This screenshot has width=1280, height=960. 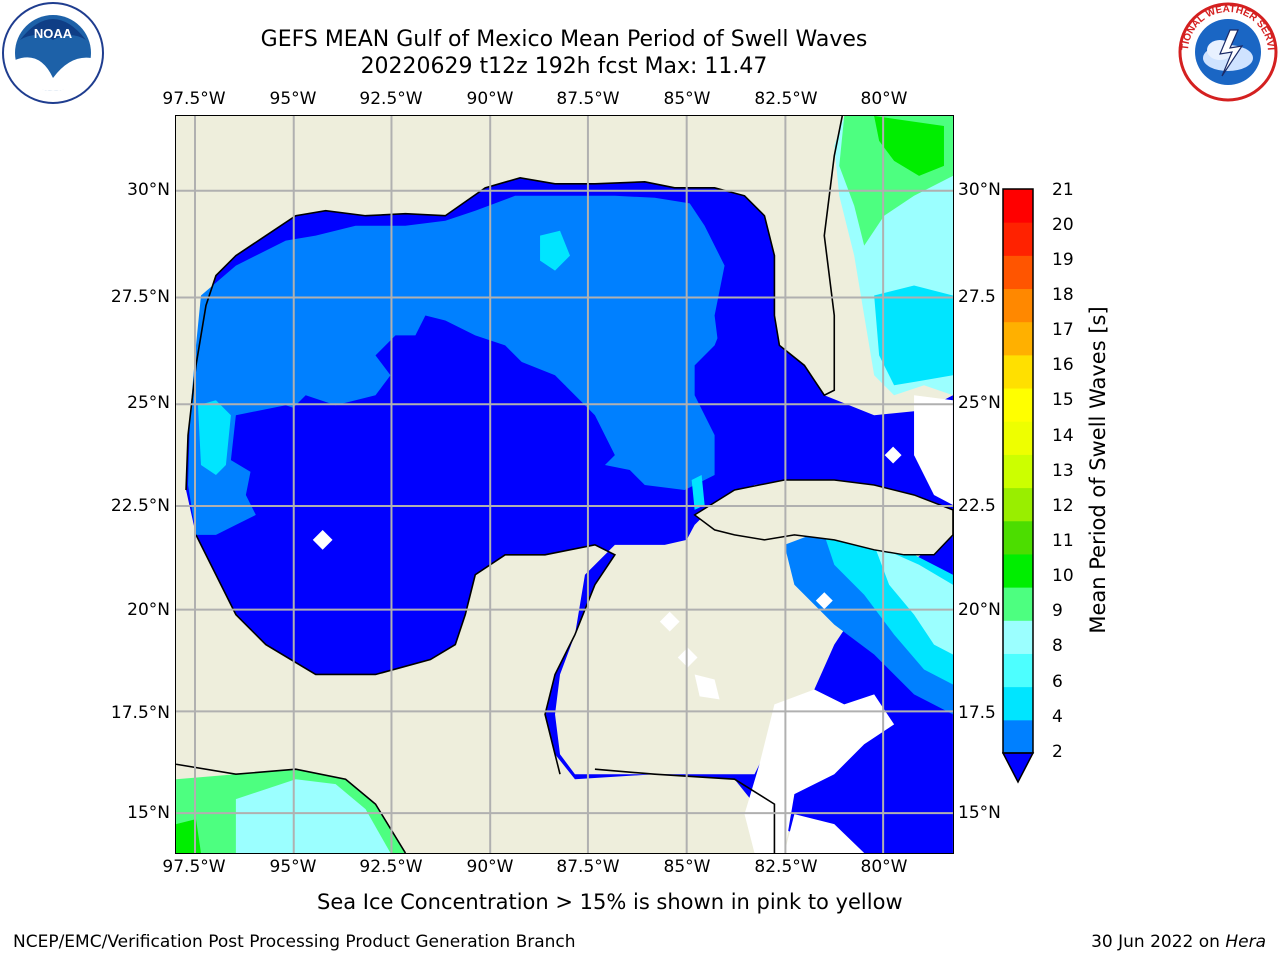 What do you see at coordinates (1063, 576) in the screenshot?
I see `colorbar-tick: 10` at bounding box center [1063, 576].